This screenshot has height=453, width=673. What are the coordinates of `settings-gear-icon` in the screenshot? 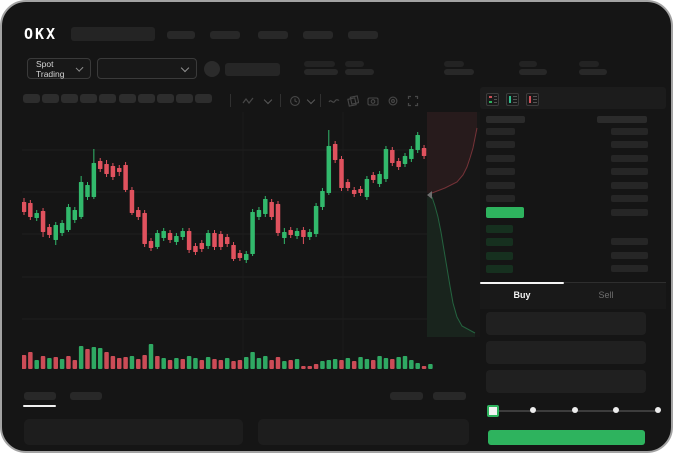 It's located at (393, 101).